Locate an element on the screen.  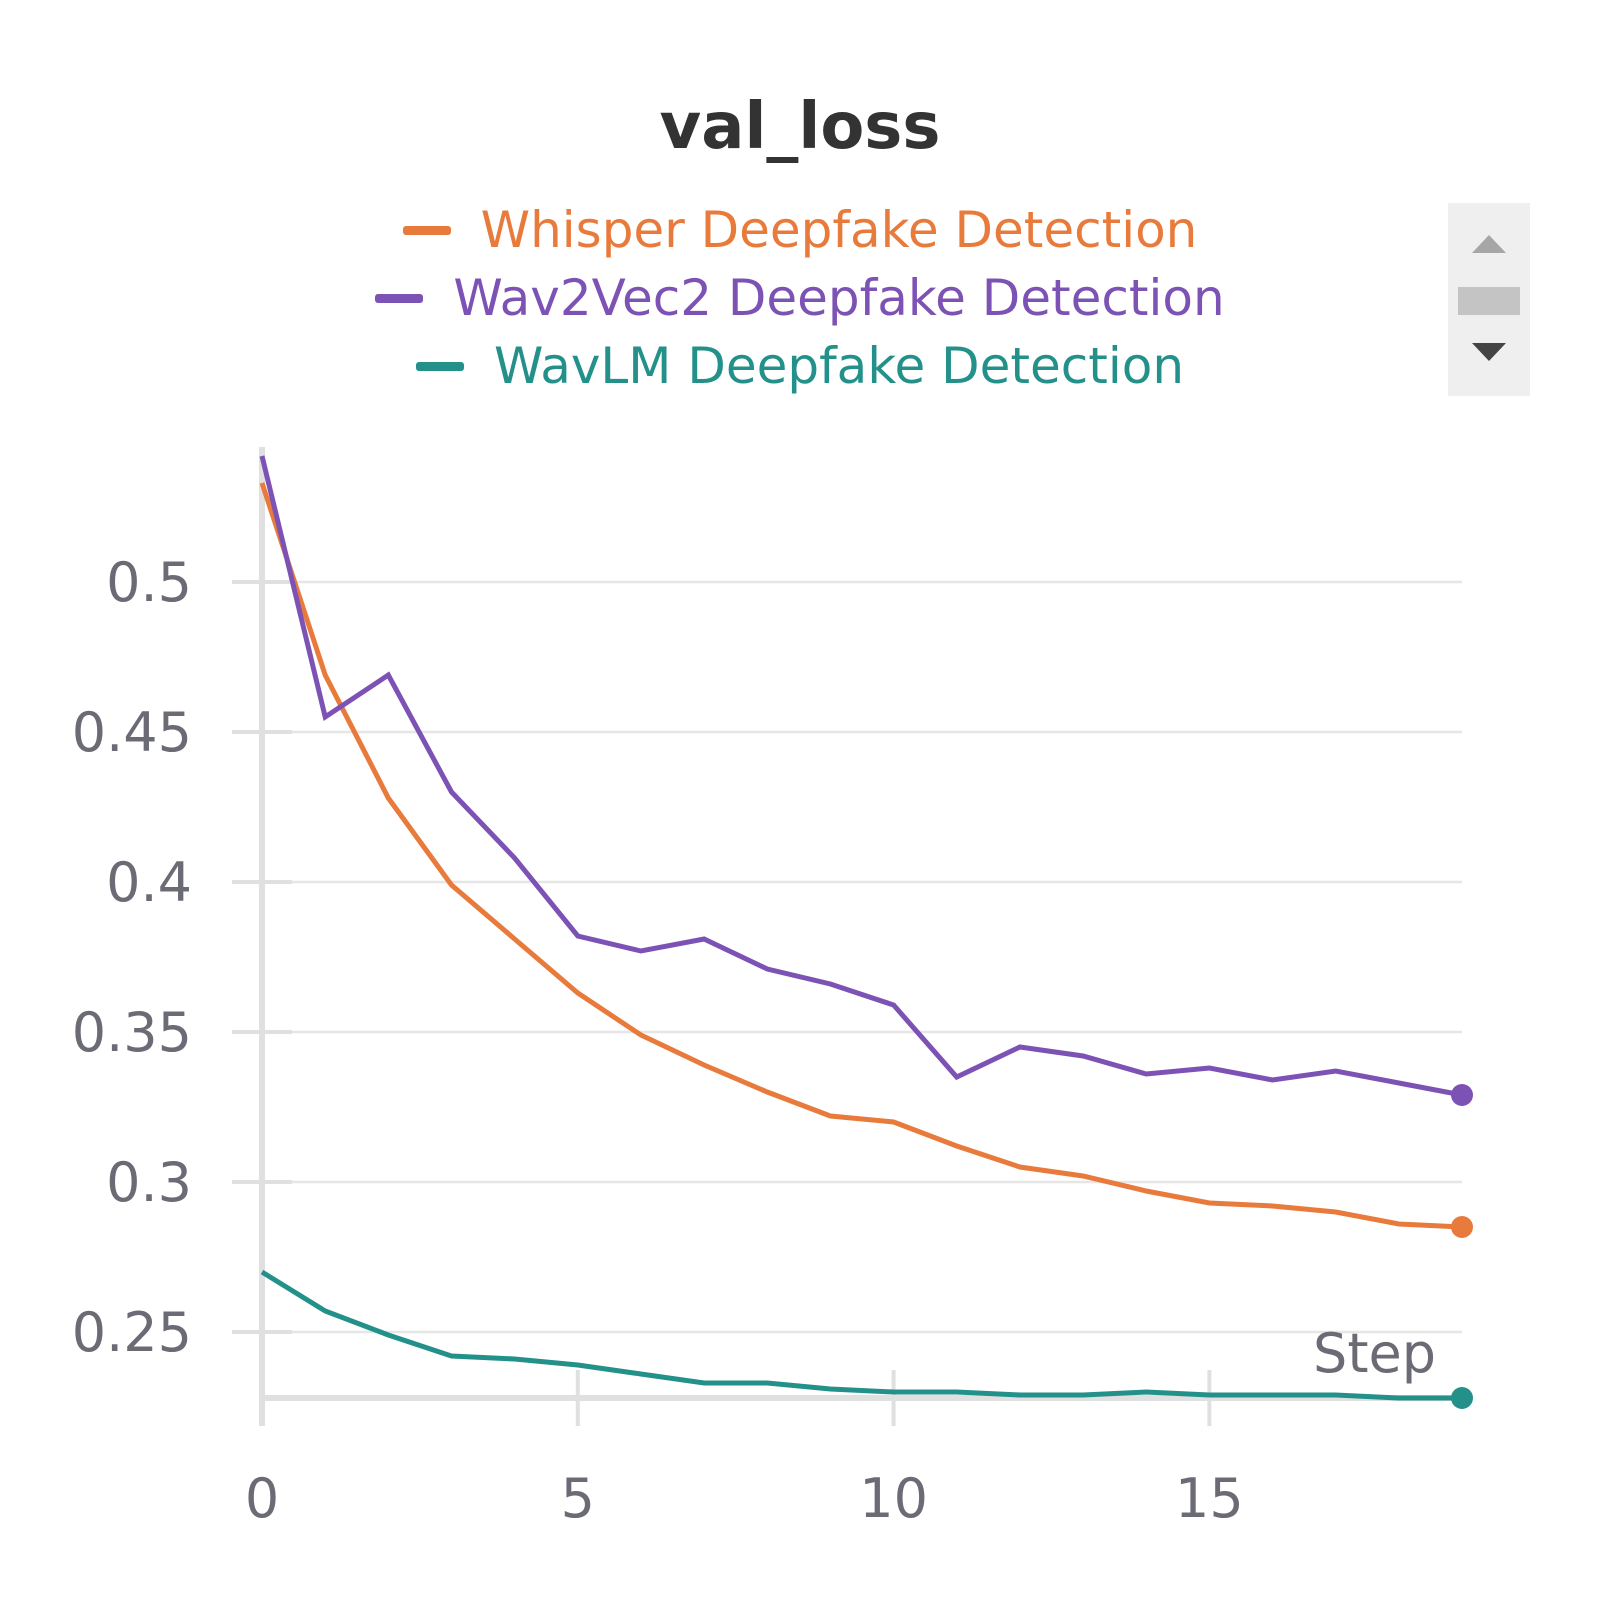
legend-label-whisper: Whisper Deepfake Detection is located at coordinates (839, 230).